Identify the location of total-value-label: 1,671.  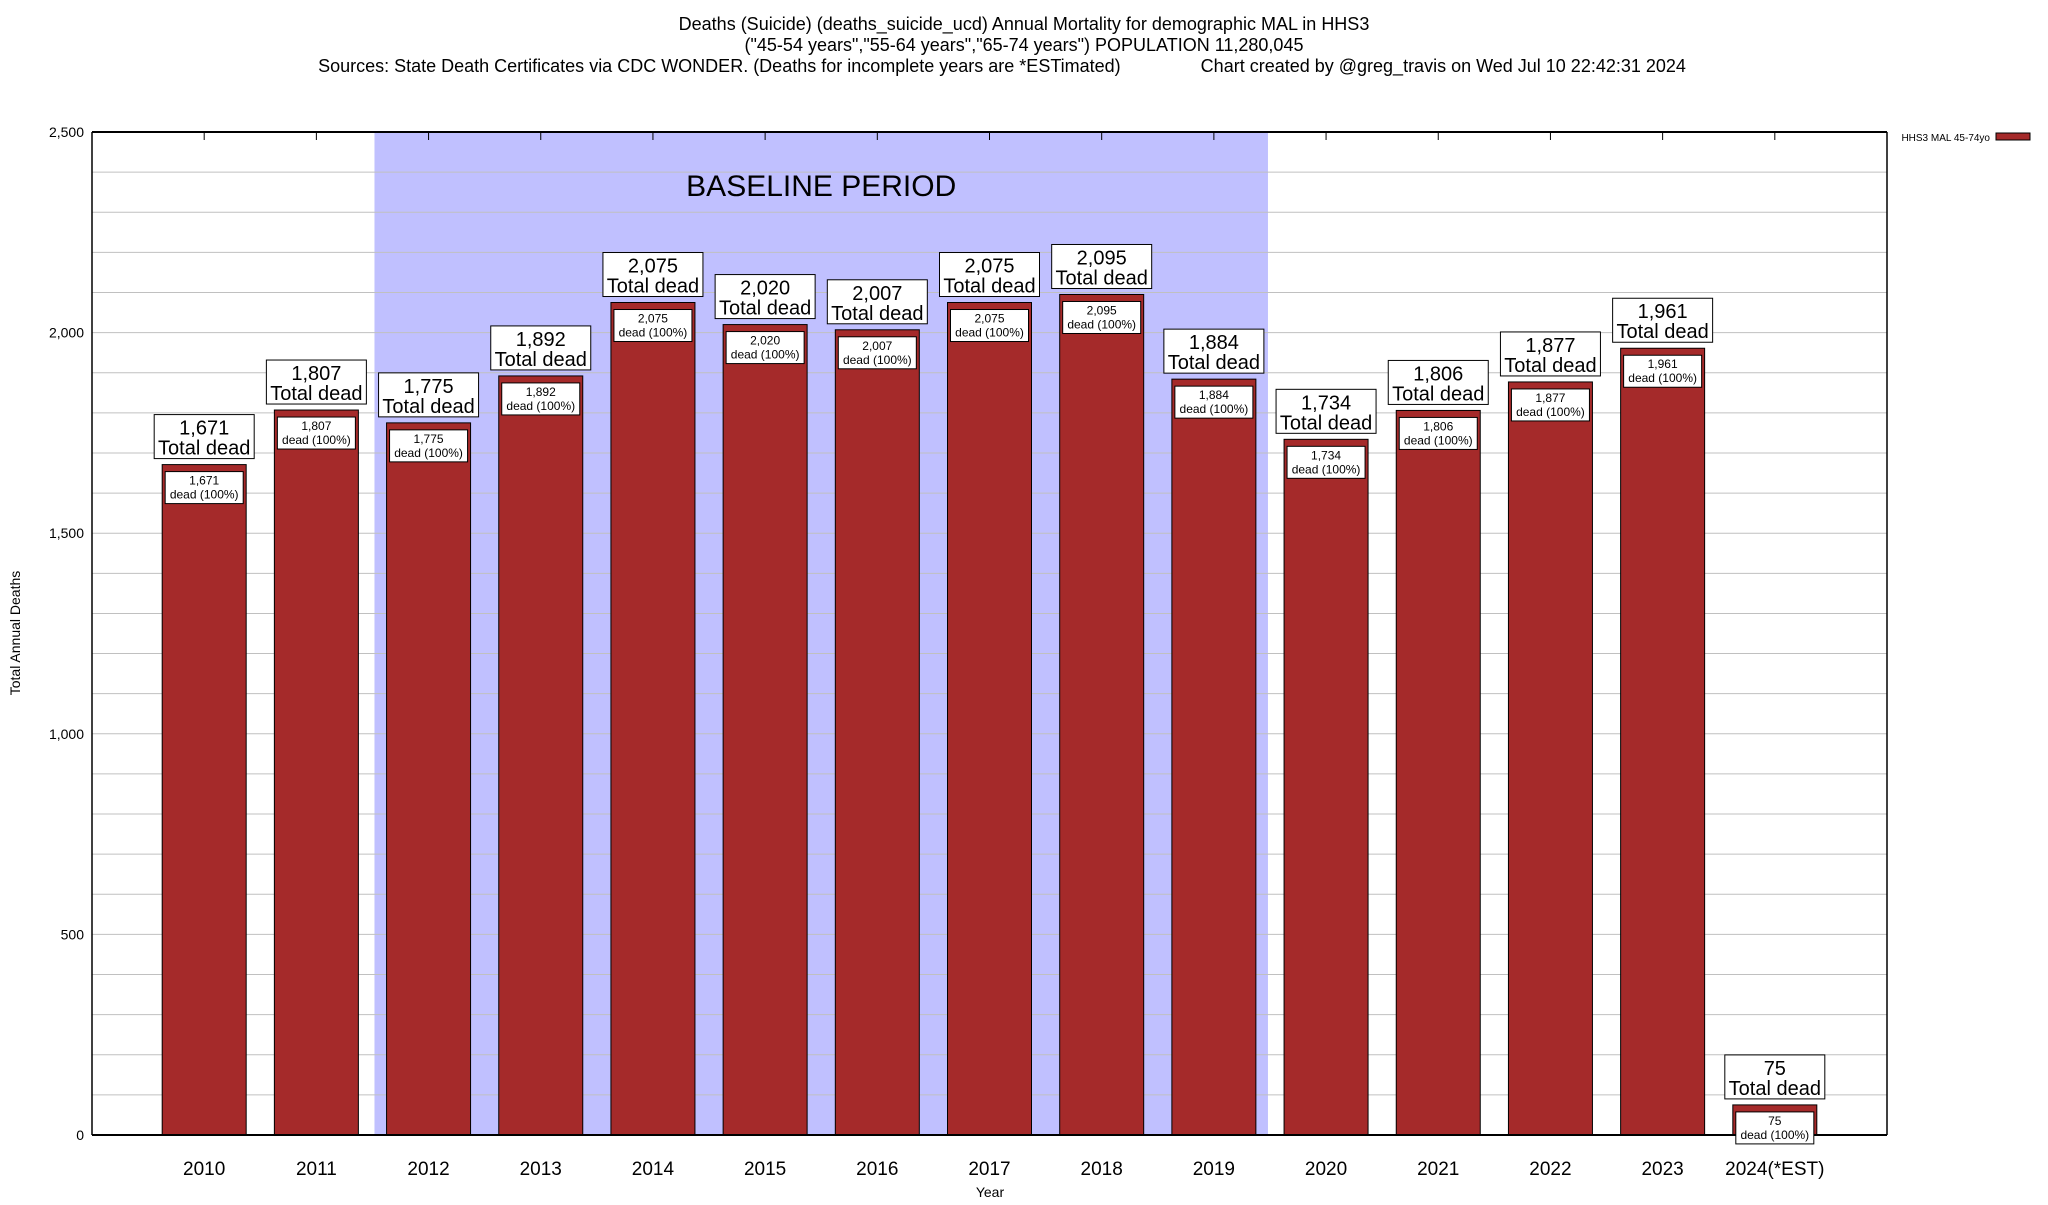
(204, 429).